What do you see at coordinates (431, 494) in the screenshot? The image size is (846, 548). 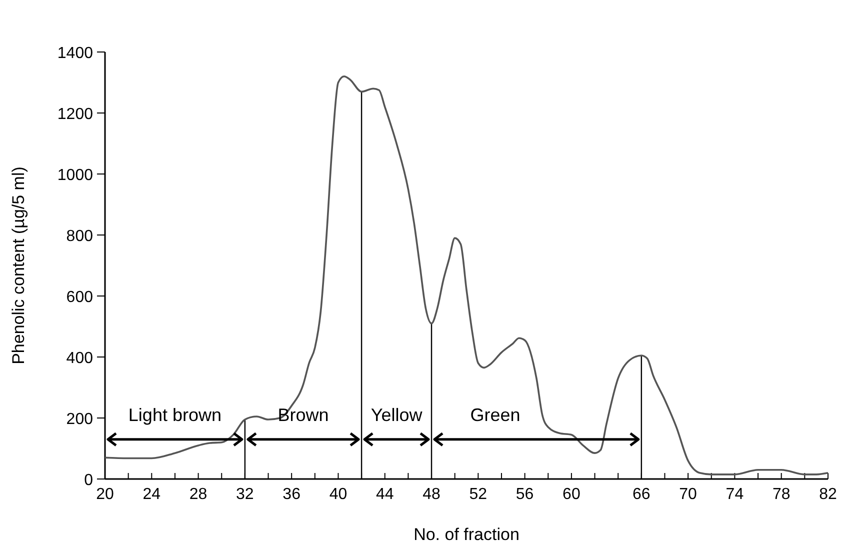 I see `x-tick-label: 48` at bounding box center [431, 494].